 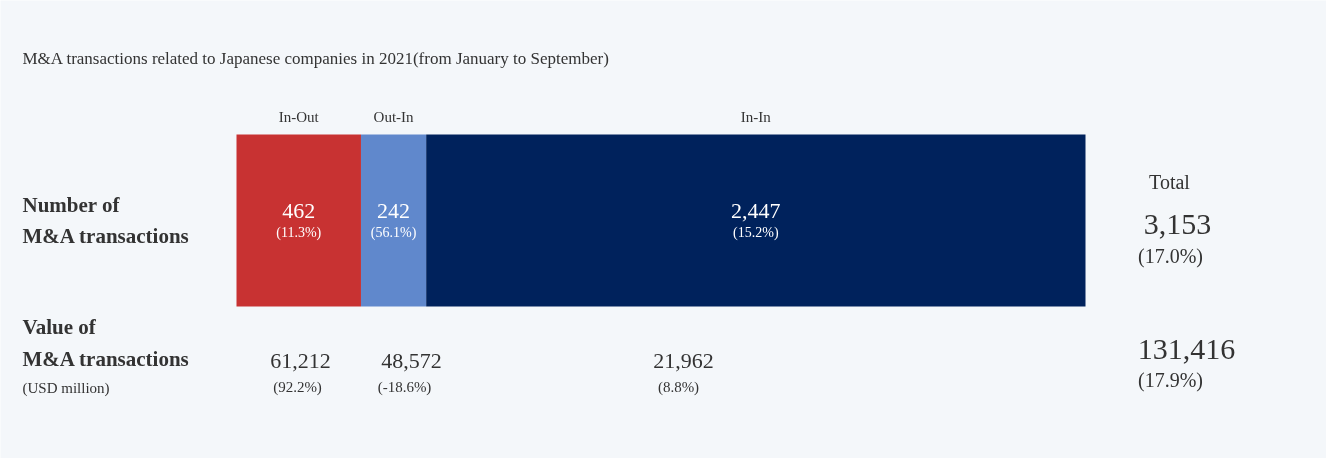 I want to click on series-label: In-Out, so click(x=299, y=116).